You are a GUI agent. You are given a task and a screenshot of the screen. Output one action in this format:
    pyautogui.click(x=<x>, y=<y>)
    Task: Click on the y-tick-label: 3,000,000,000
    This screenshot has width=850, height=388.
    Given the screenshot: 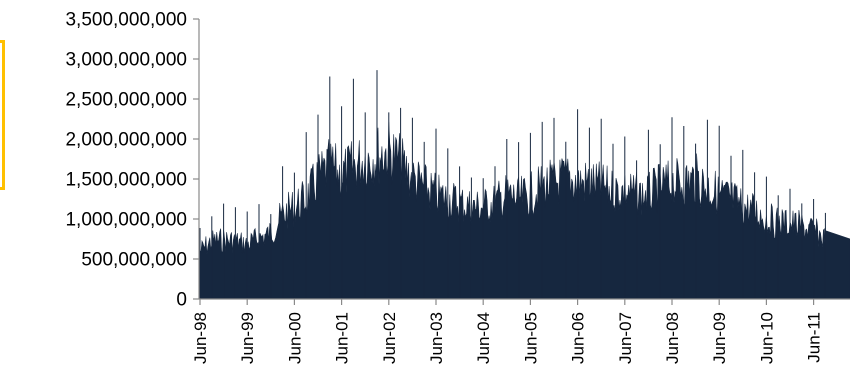 What is the action you would take?
    pyautogui.click(x=126, y=60)
    